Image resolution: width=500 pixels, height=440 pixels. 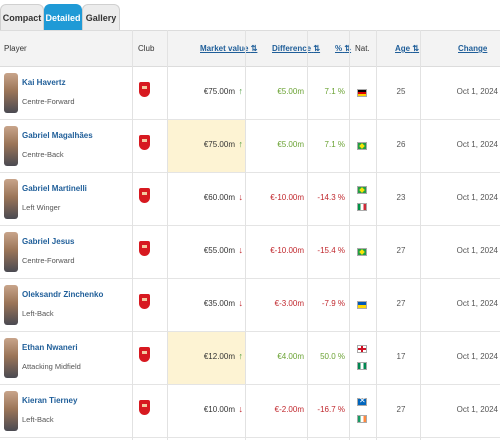 What do you see at coordinates (362, 305) in the screenshot?
I see `ukraine-flag-icon` at bounding box center [362, 305].